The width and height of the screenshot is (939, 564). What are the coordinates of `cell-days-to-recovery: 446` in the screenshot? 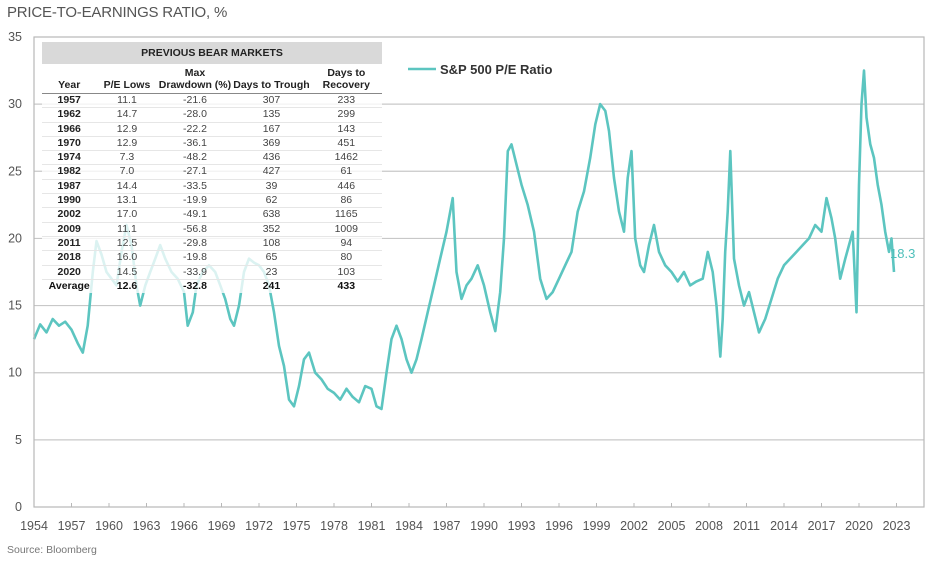 It's located at (346, 187).